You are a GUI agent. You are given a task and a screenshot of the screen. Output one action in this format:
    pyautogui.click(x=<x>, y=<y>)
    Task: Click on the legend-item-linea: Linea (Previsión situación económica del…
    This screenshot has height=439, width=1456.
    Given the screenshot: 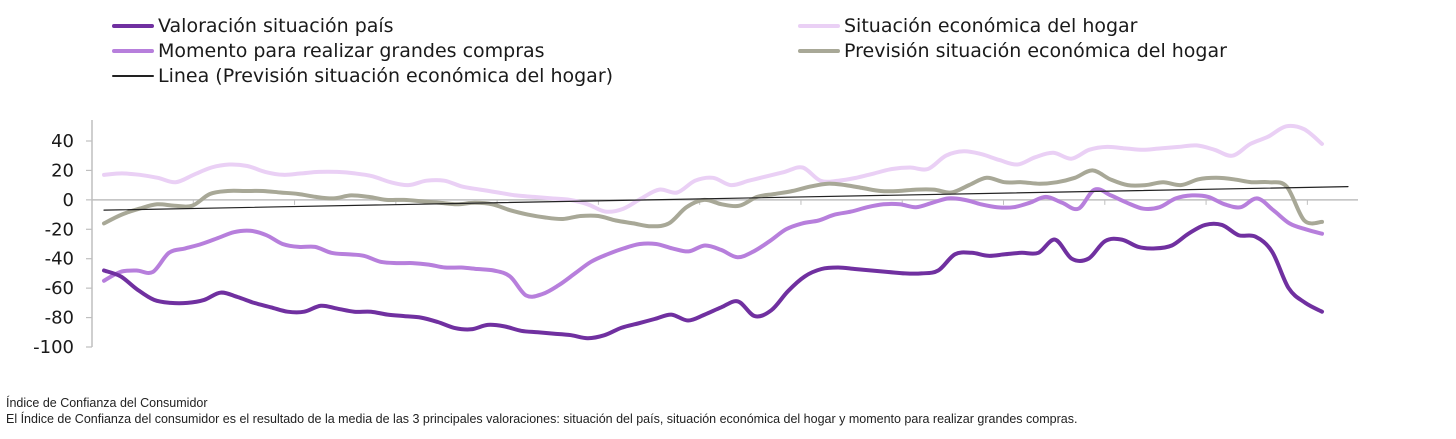 What is the action you would take?
    pyautogui.click(x=362, y=76)
    